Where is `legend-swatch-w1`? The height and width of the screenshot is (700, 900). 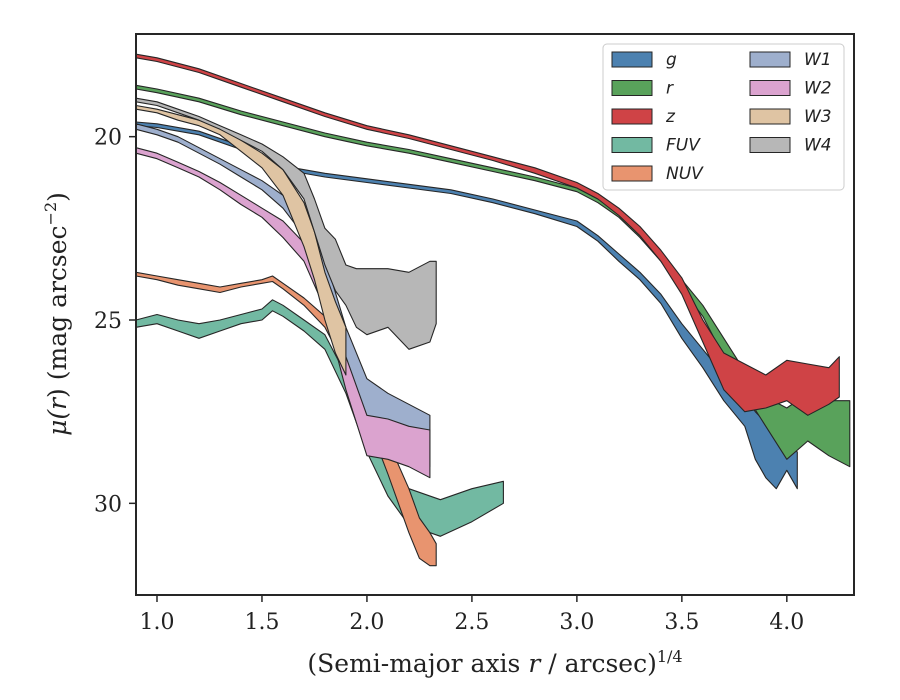
legend-swatch-w1 is located at coordinates (770, 59).